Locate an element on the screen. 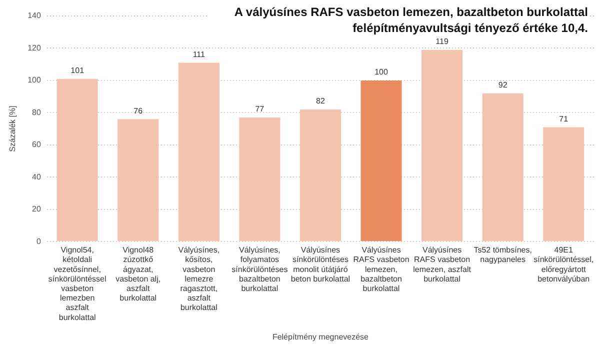 The height and width of the screenshot is (348, 600). y-tick-label: 120 is located at coordinates (35, 47).